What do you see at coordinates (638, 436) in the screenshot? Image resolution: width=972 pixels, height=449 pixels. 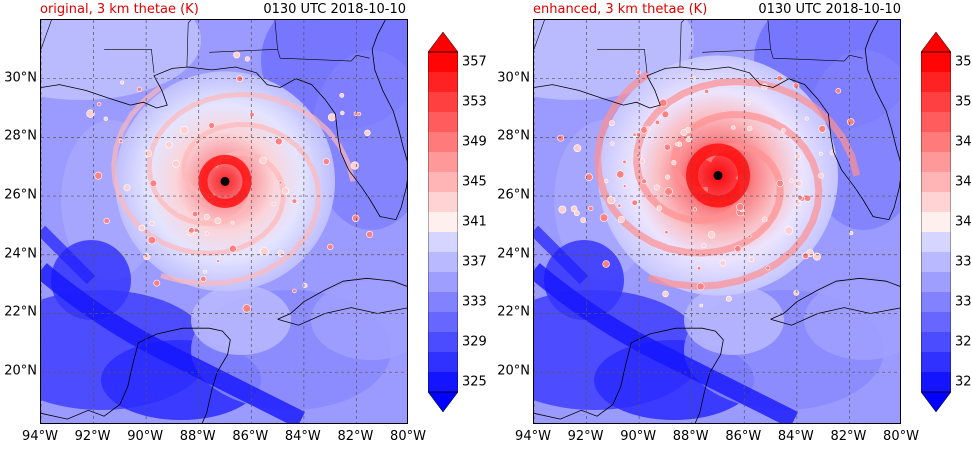 I see `x-tick-label: 90°W` at bounding box center [638, 436].